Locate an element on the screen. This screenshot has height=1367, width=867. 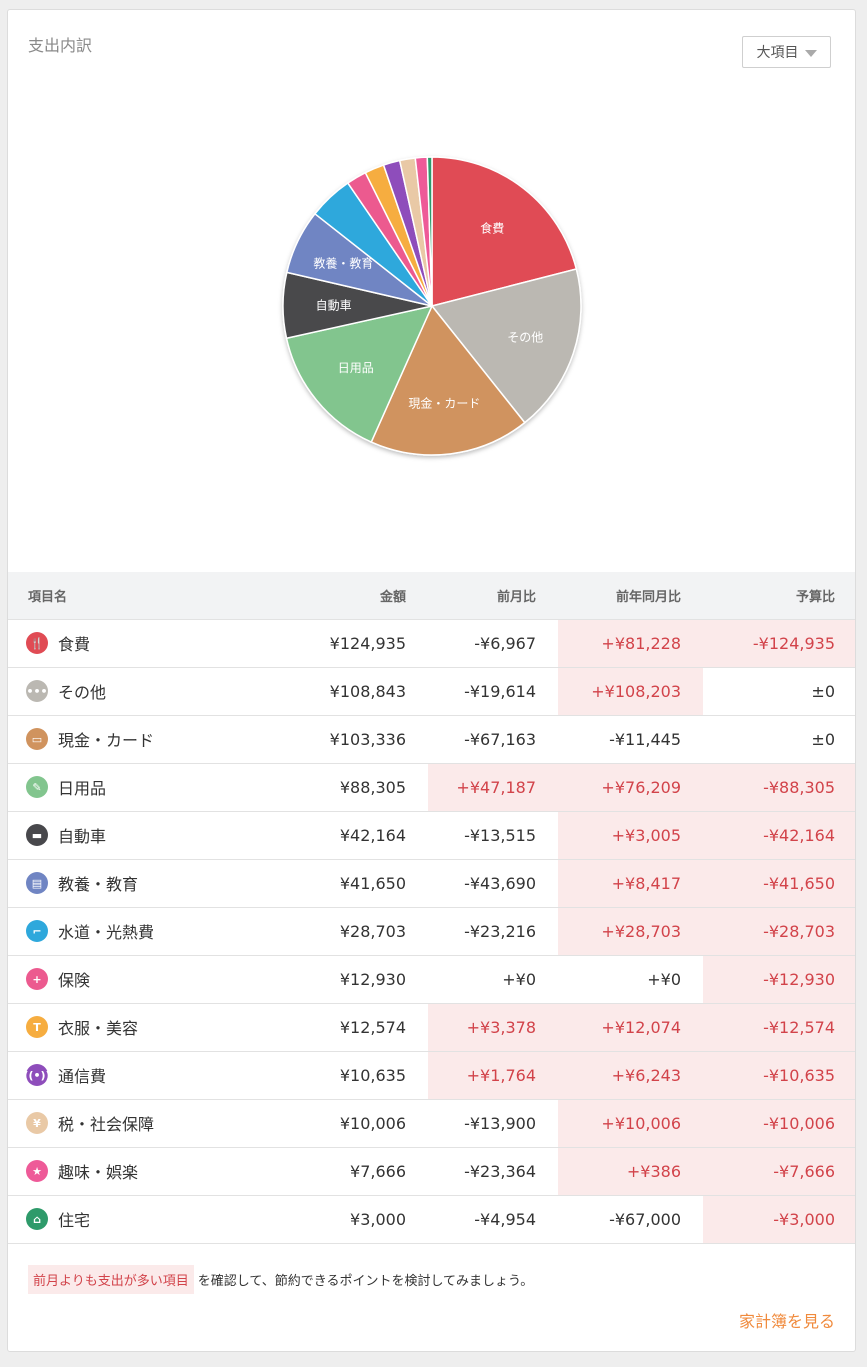
yoy-cell: -¥67,000 is located at coordinates (630, 1219).